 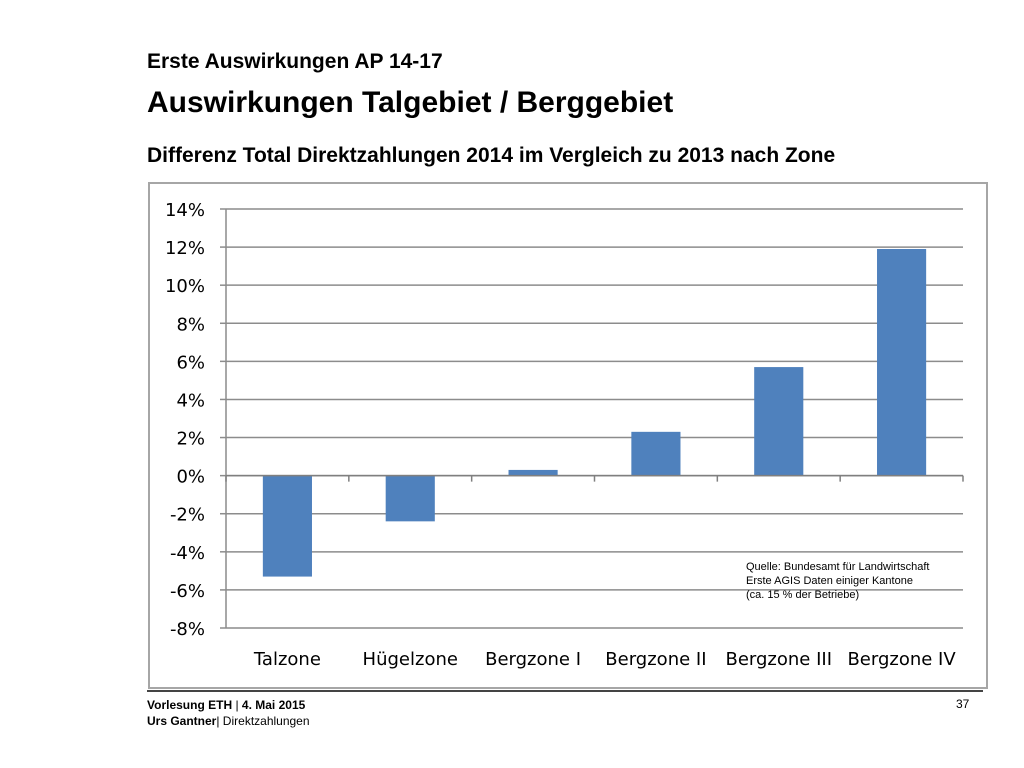 What do you see at coordinates (410, 659) in the screenshot?
I see `category-label: Hügelzone` at bounding box center [410, 659].